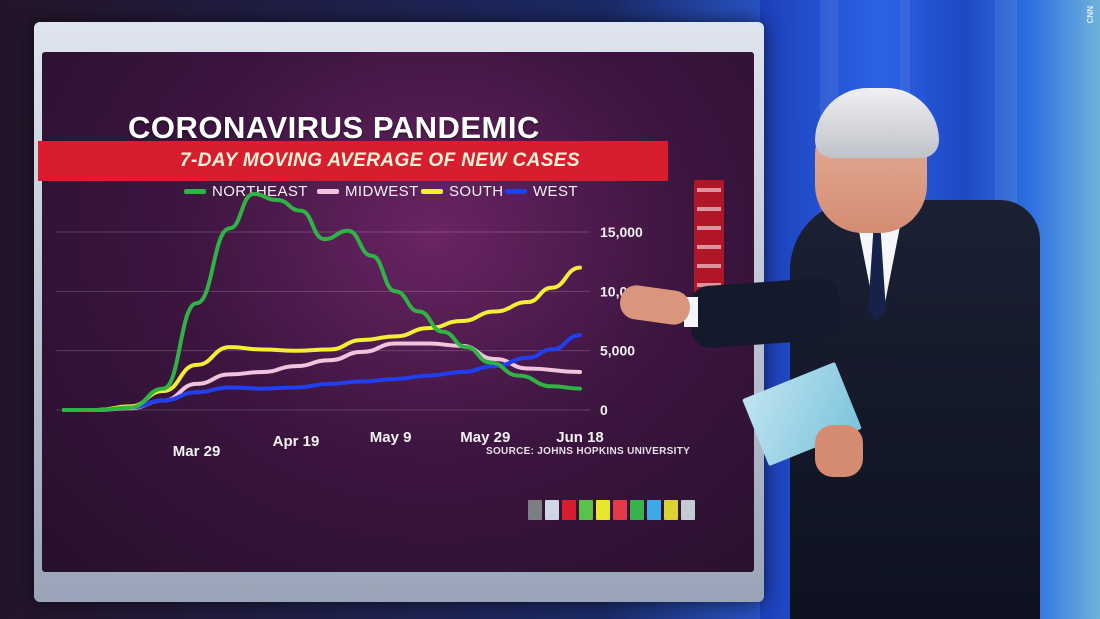 The width and height of the screenshot is (1100, 619). I want to click on legend-swatch-west, so click(516, 191).